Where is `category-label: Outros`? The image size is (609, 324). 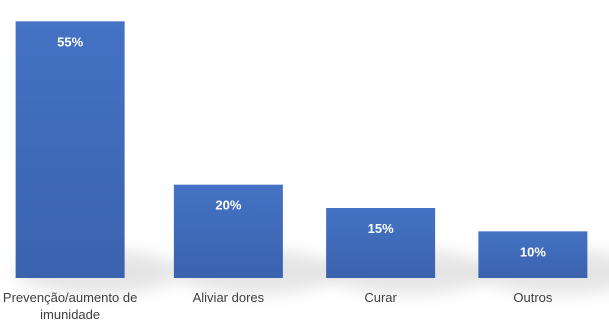
category-label: Outros is located at coordinates (533, 297).